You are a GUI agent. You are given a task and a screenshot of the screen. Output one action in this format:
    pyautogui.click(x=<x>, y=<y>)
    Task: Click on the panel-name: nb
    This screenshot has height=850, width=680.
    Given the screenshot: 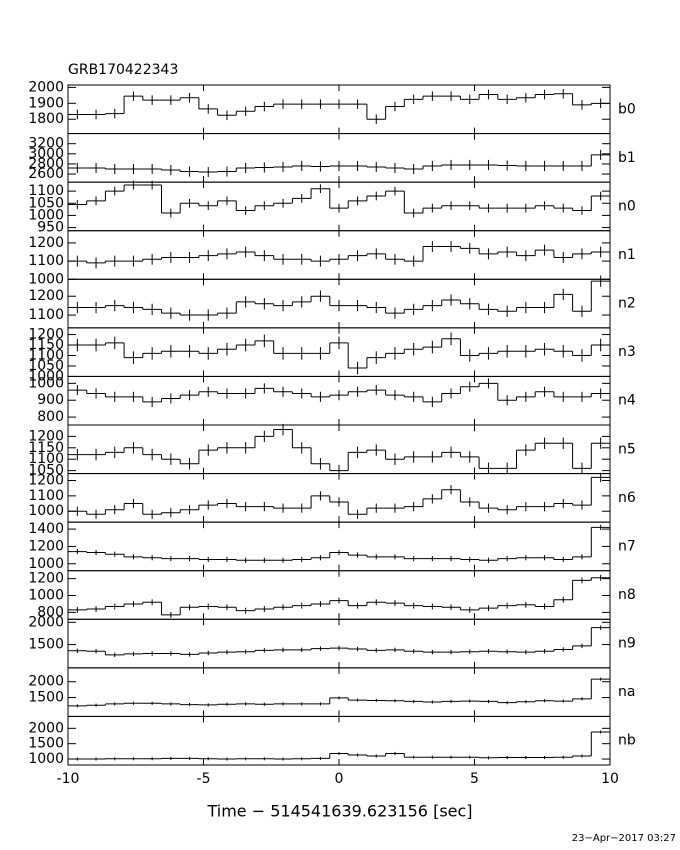 What is the action you would take?
    pyautogui.click(x=627, y=741)
    